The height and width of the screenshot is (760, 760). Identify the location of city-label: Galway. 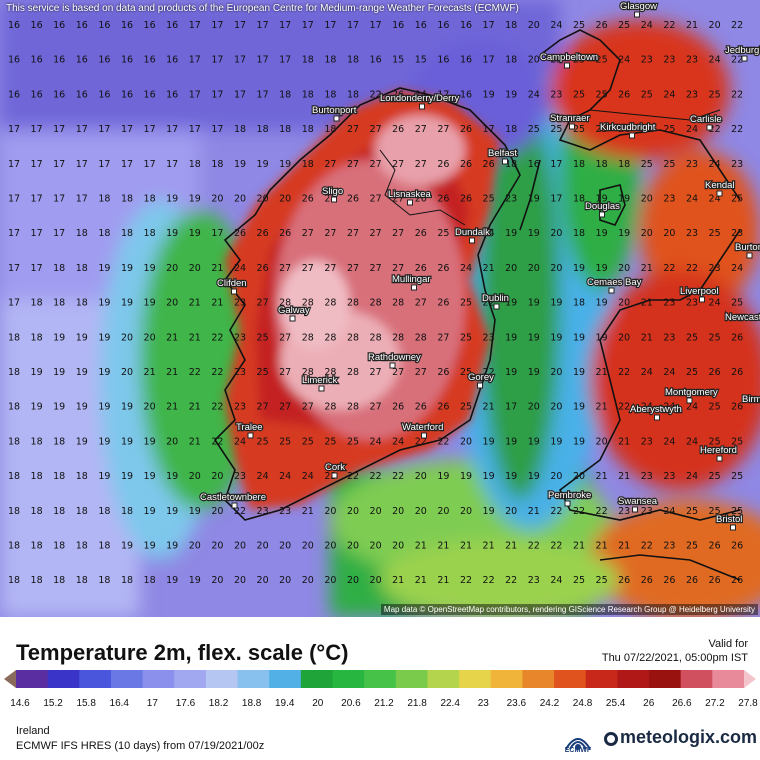
(294, 310).